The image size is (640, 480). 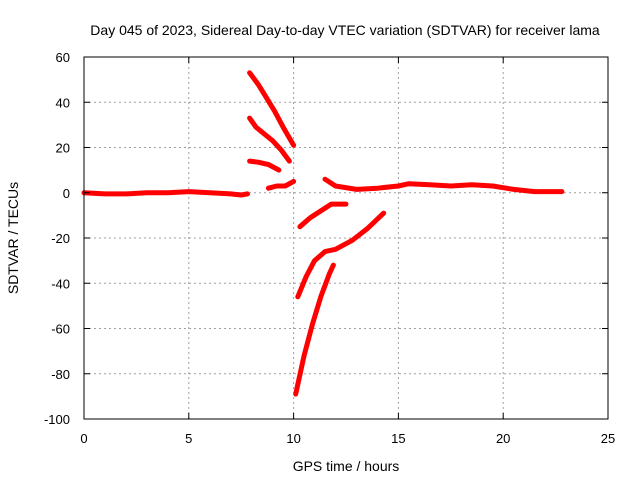 I want to click on y-tick-label: 20, so click(x=63, y=148).